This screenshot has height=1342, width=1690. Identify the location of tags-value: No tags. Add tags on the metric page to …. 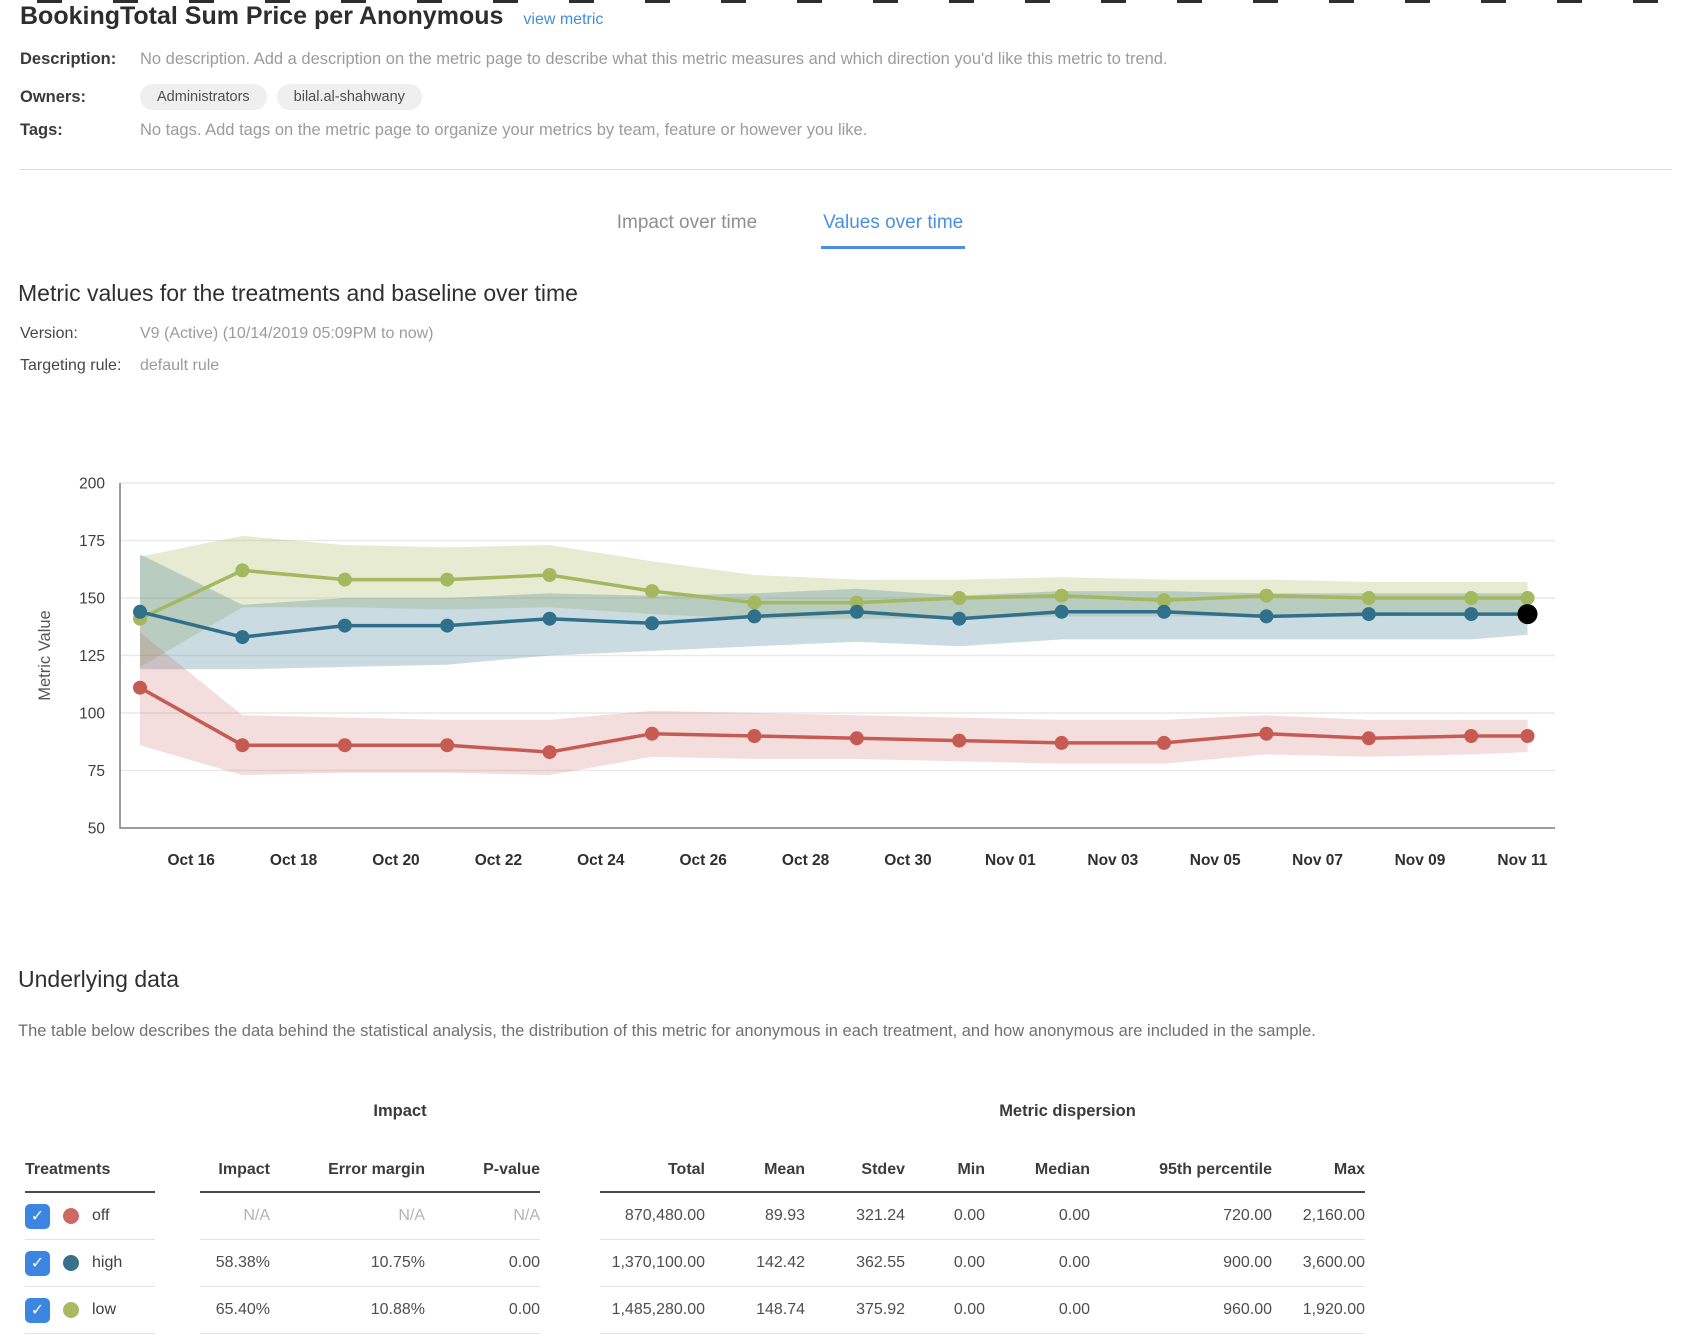
(504, 130).